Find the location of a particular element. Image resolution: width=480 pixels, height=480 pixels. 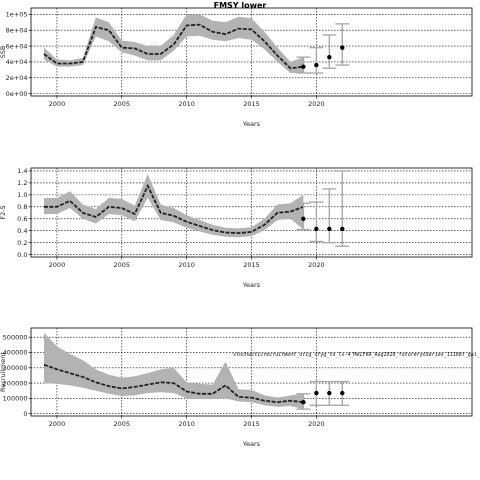

ssb-ylabel: SSB is located at coordinates (3, 52).